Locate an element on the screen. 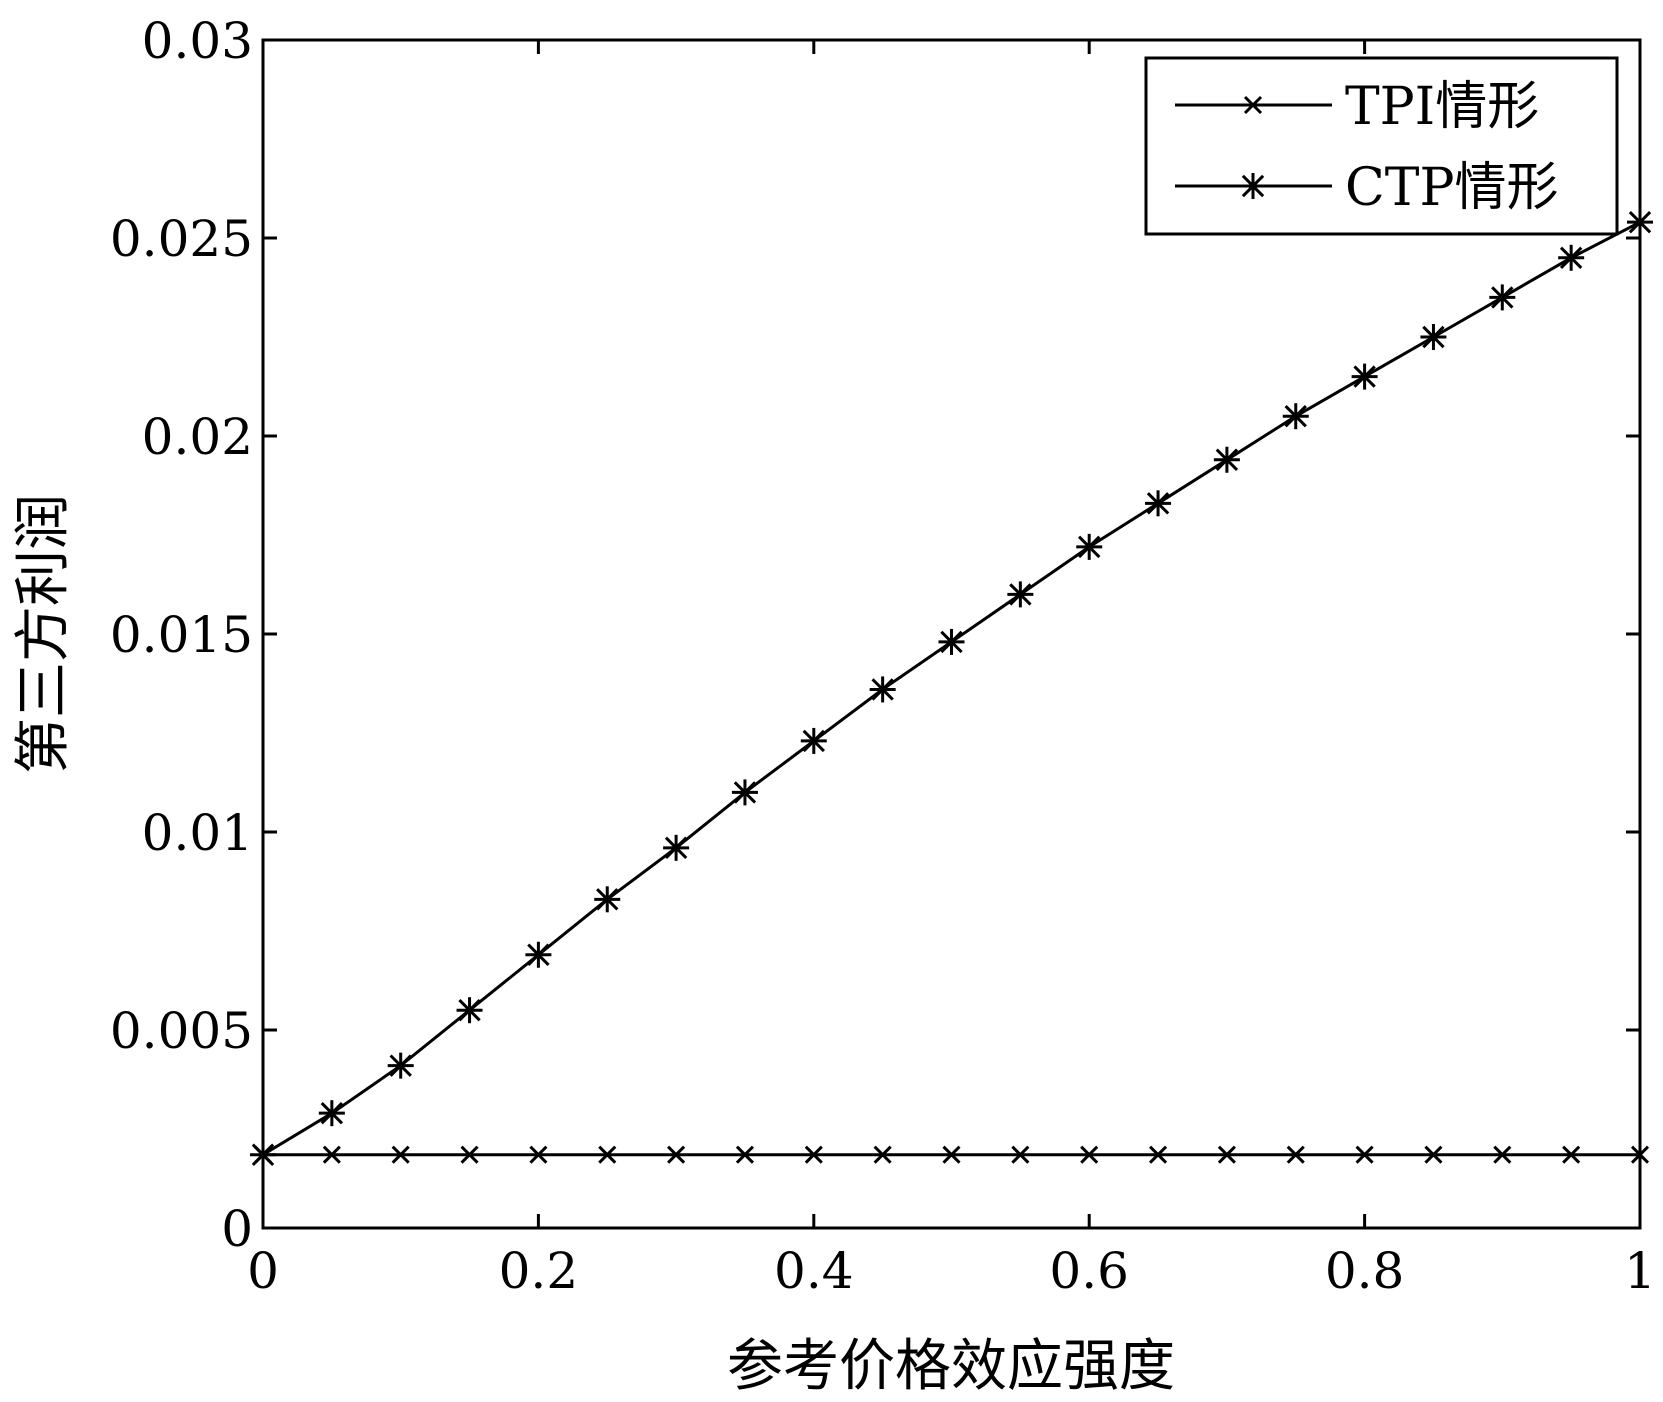 The image size is (1663, 1402). x-tick-label: 0.4 is located at coordinates (814, 1271).